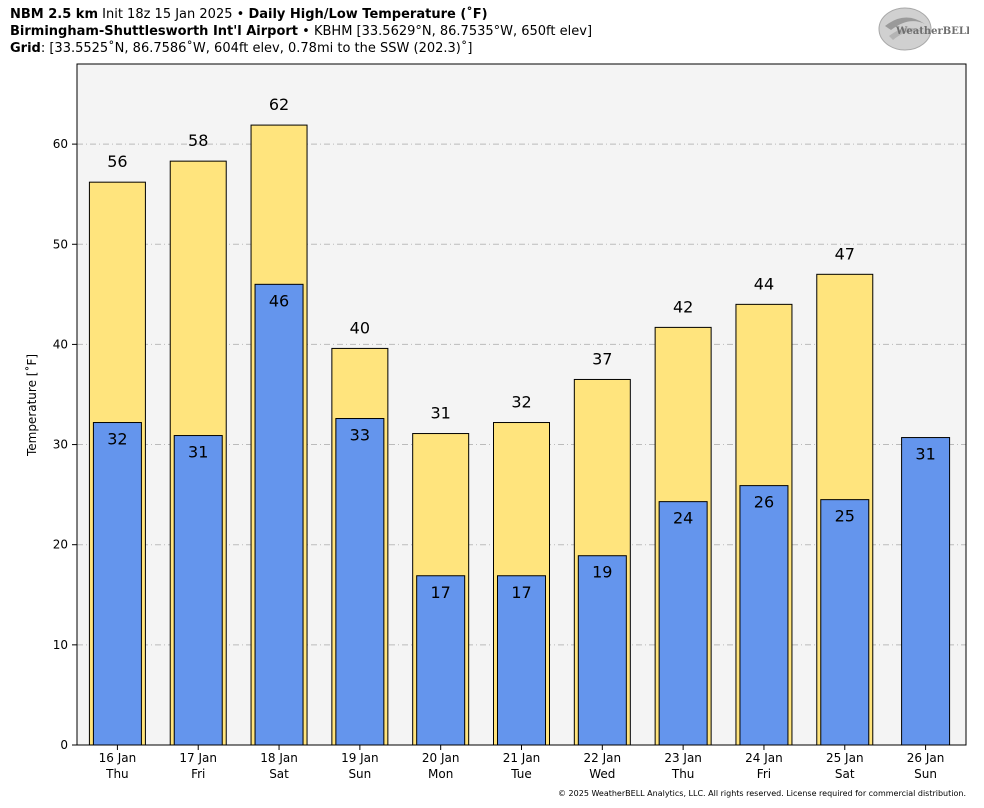  Describe the element at coordinates (453, 31) in the screenshot. I see `station-info: KBHM [33.5629°N, 86.7535°W, 650ft elev]` at that location.